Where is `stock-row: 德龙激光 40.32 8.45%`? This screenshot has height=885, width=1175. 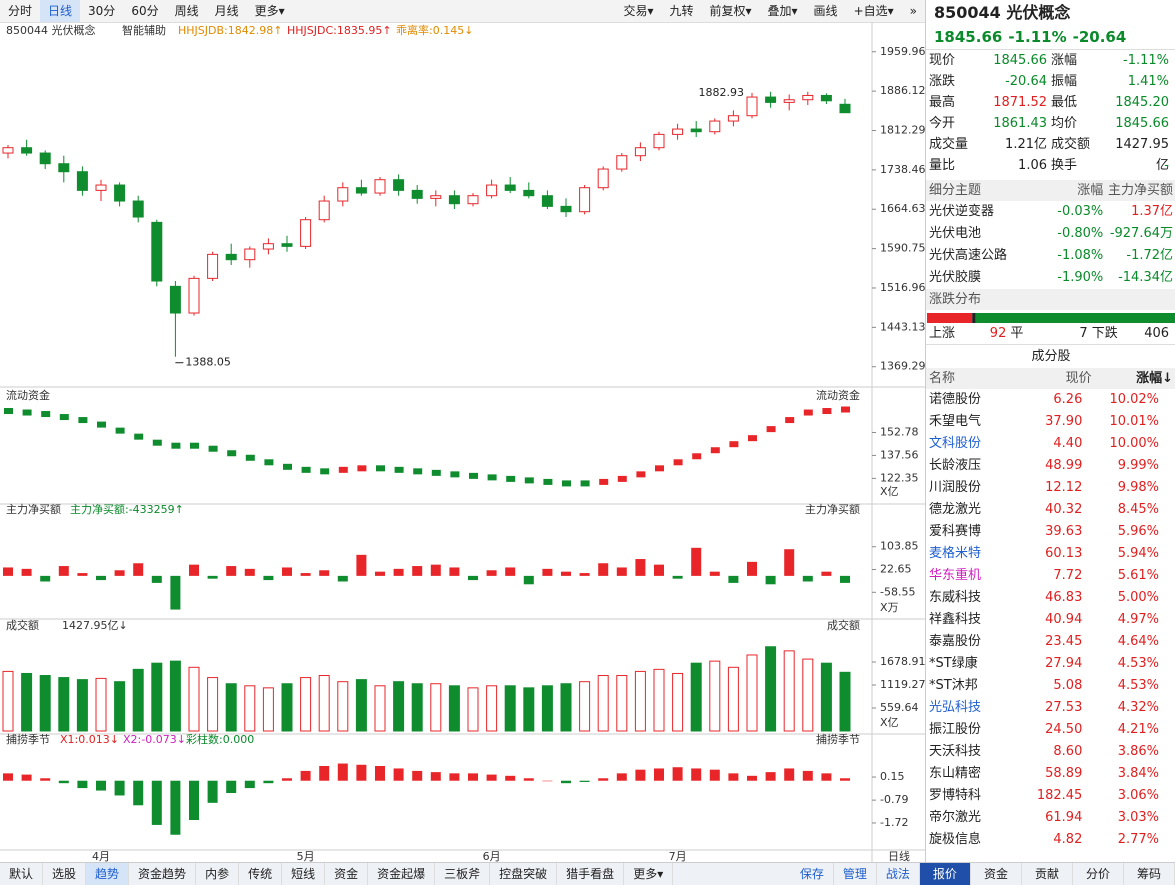 stock-row: 德龙激光 40.32 8.45% is located at coordinates (1050, 510).